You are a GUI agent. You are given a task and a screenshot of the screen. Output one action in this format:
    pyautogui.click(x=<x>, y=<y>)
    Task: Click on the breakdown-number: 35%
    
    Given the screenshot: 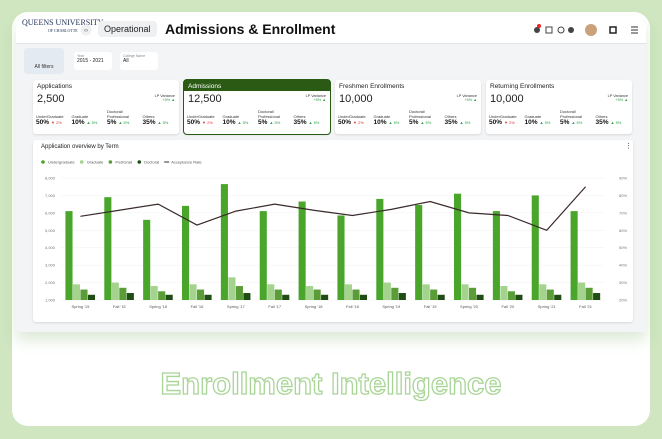 What is the action you would take?
    pyautogui.click(x=300, y=122)
    